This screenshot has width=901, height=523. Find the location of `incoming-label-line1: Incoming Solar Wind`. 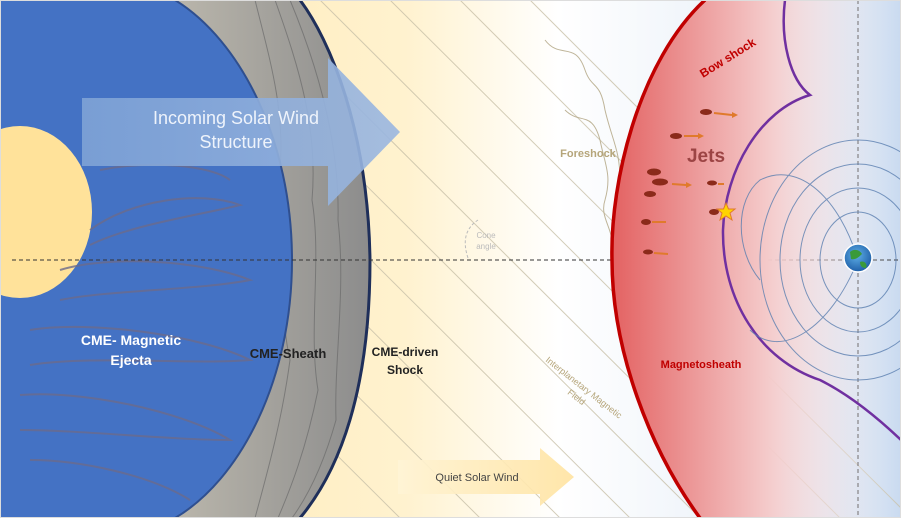

incoming-label-line1: Incoming Solar Wind is located at coordinates (236, 118).